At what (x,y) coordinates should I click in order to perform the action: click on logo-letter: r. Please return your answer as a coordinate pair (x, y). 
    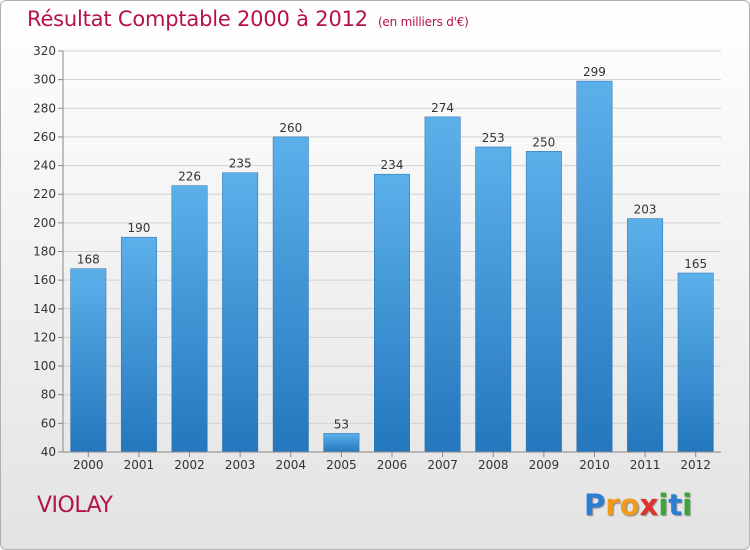
    Looking at the image, I should click on (612, 505).